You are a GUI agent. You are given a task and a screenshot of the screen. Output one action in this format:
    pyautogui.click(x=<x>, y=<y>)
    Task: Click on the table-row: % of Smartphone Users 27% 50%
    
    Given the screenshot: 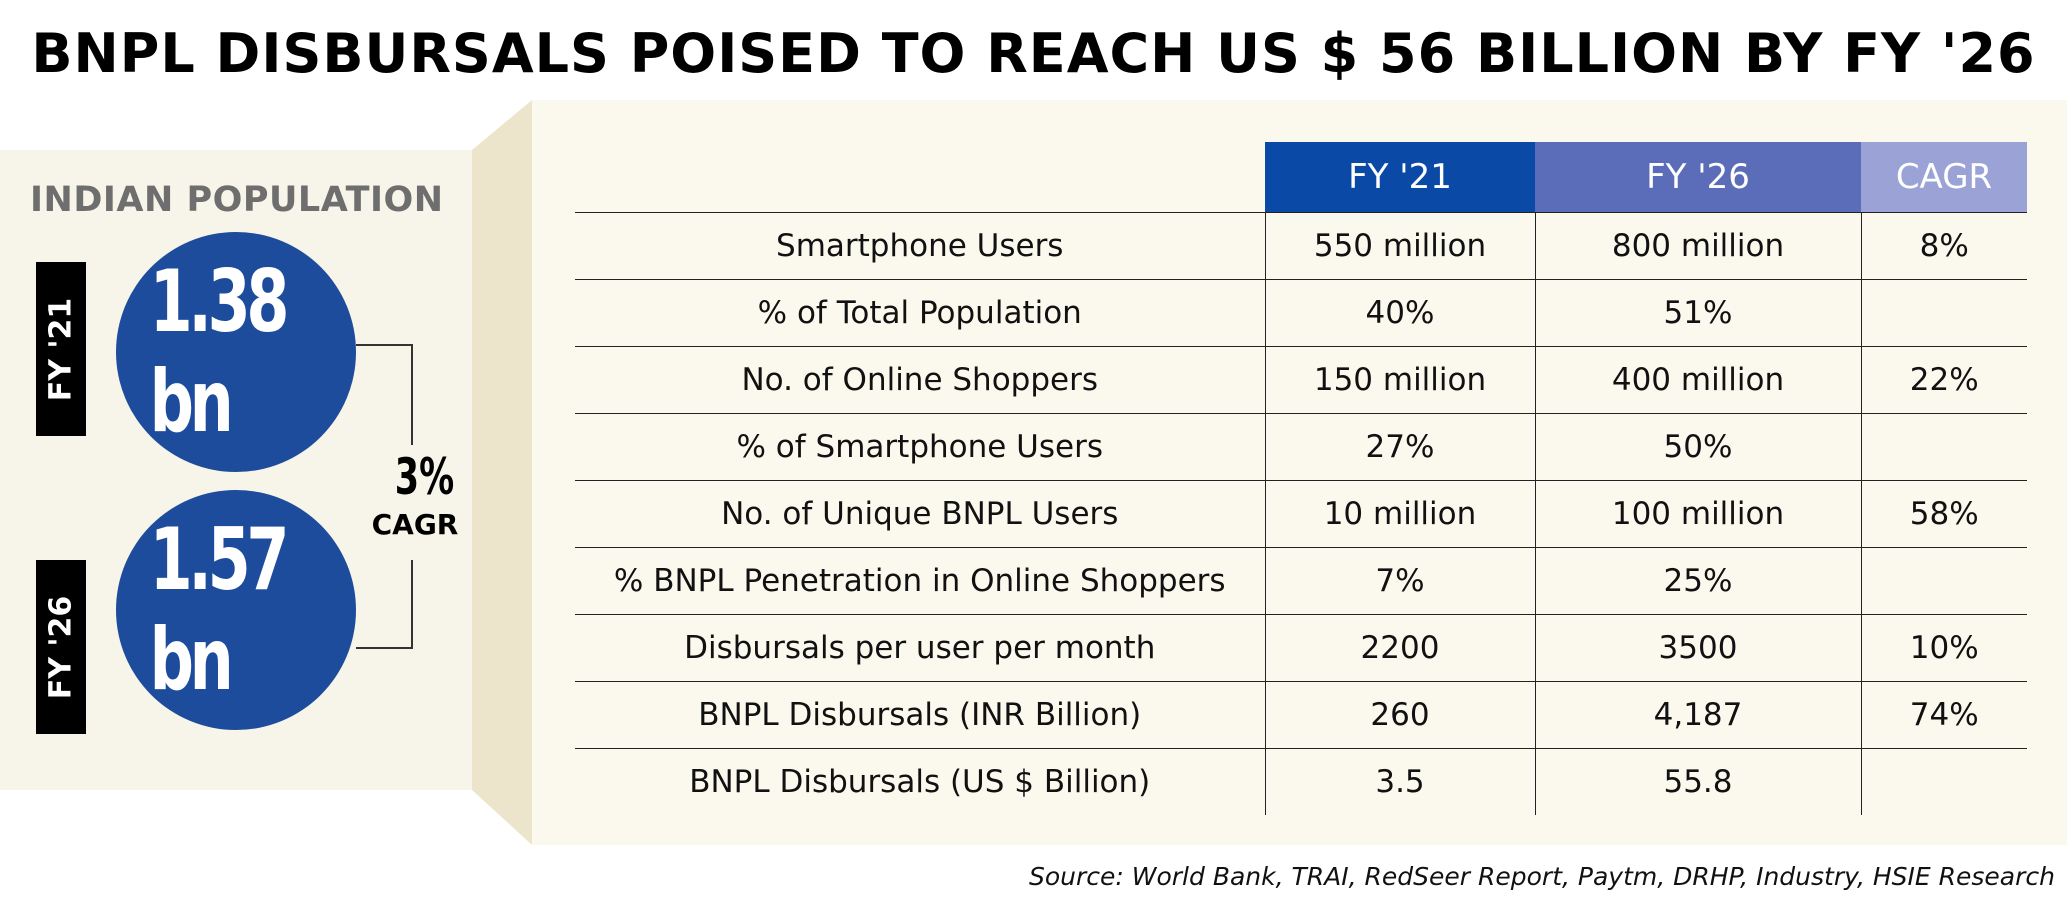 What is the action you would take?
    pyautogui.click(x=1301, y=447)
    